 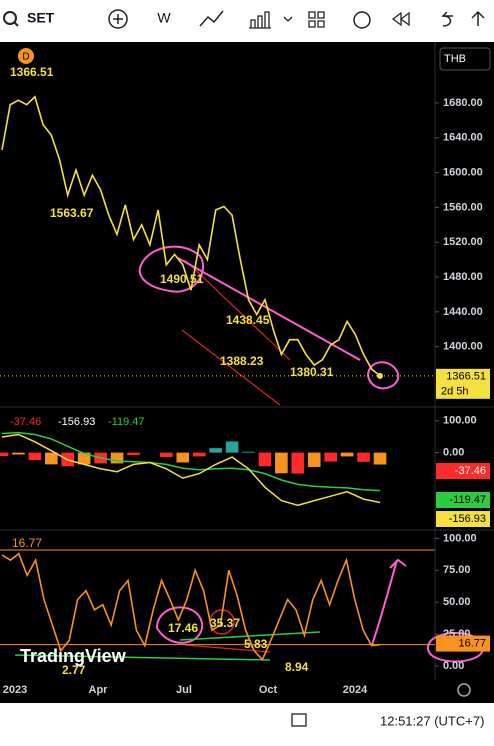 What do you see at coordinates (457, 570) in the screenshot?
I see `y-tick-label: 75.00` at bounding box center [457, 570].